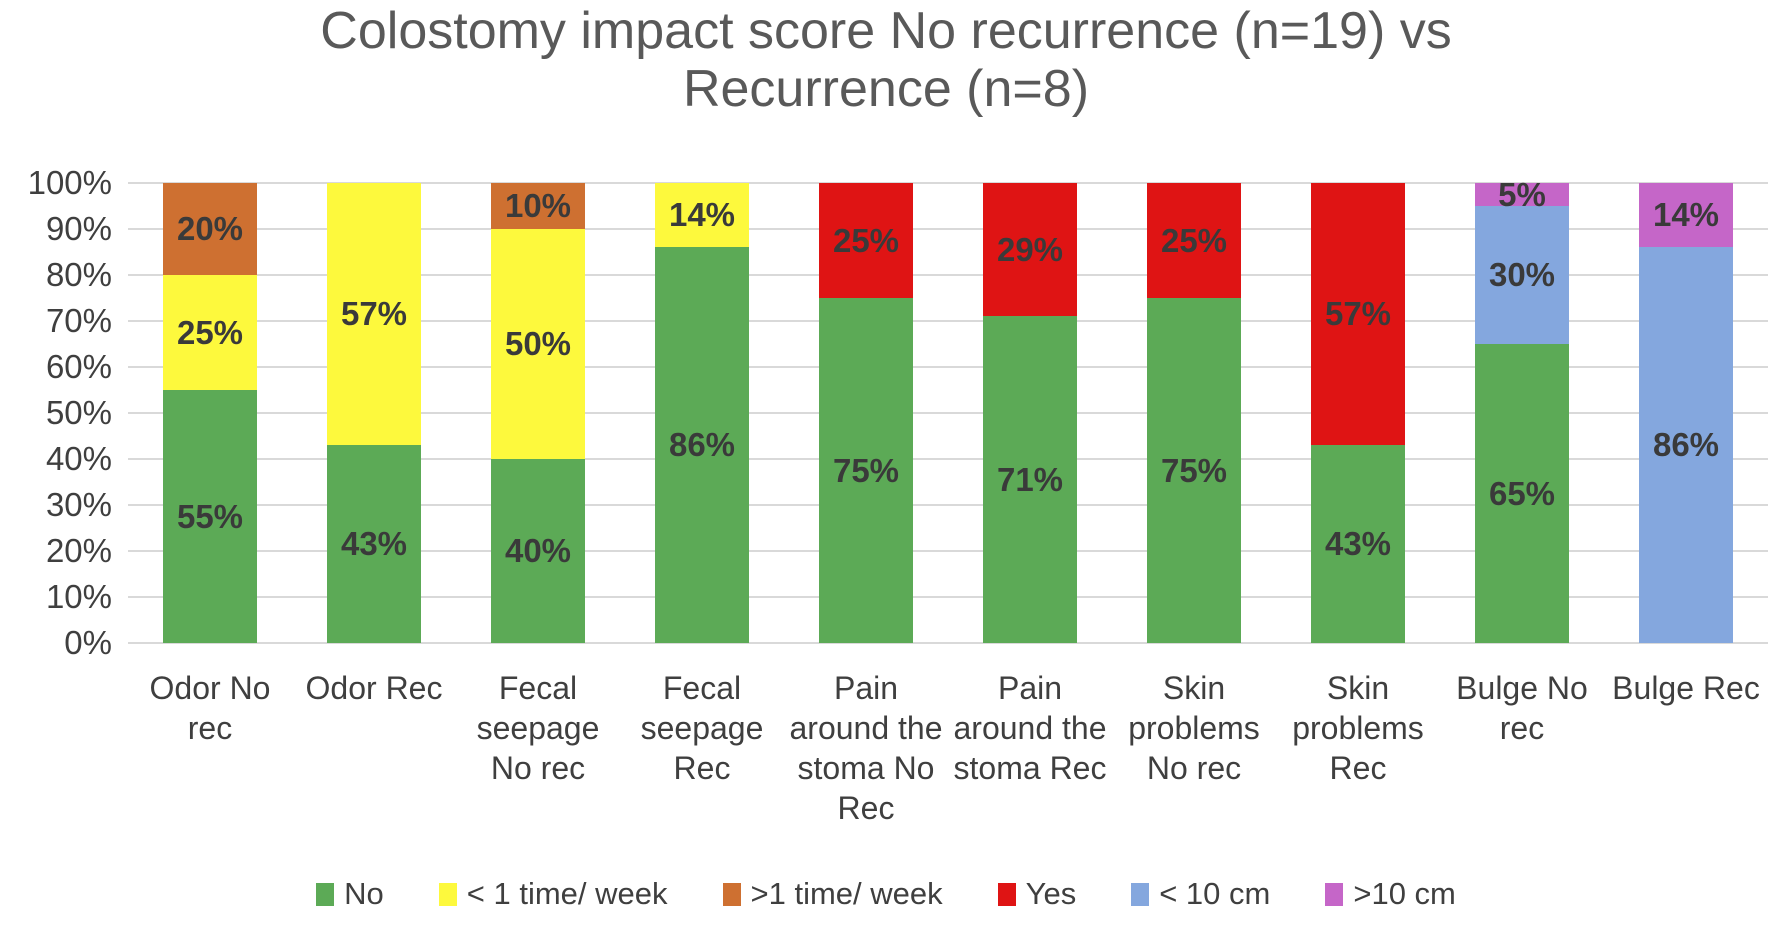 Image resolution: width=1772 pixels, height=927 pixels. I want to click on x-axis-category-label: Odor Rec, so click(374, 688).